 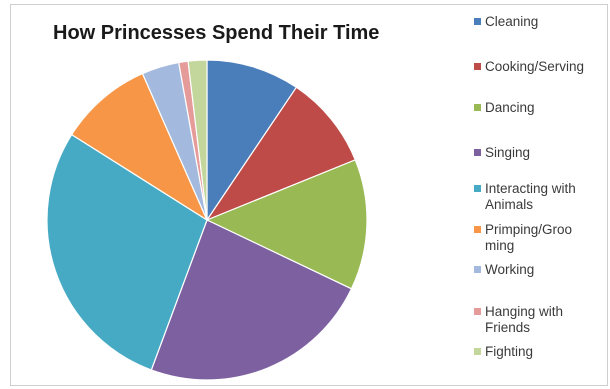 I want to click on pie-slice-fighting, so click(x=197, y=140).